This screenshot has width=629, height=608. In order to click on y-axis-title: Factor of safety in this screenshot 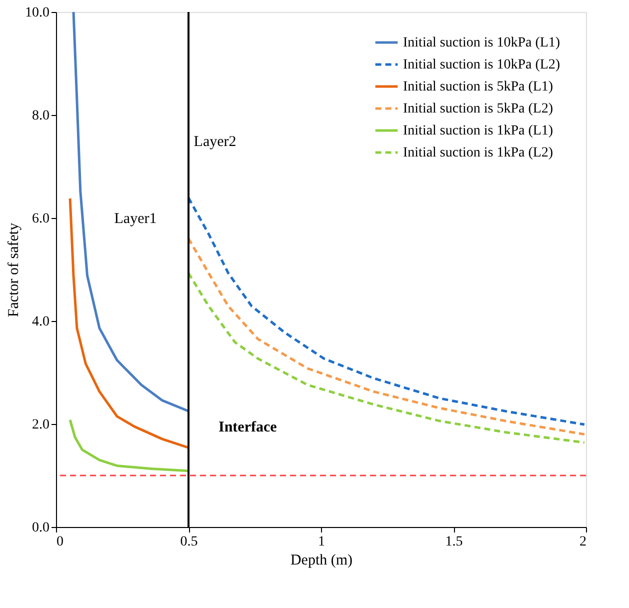, I will do `click(14, 270)`.